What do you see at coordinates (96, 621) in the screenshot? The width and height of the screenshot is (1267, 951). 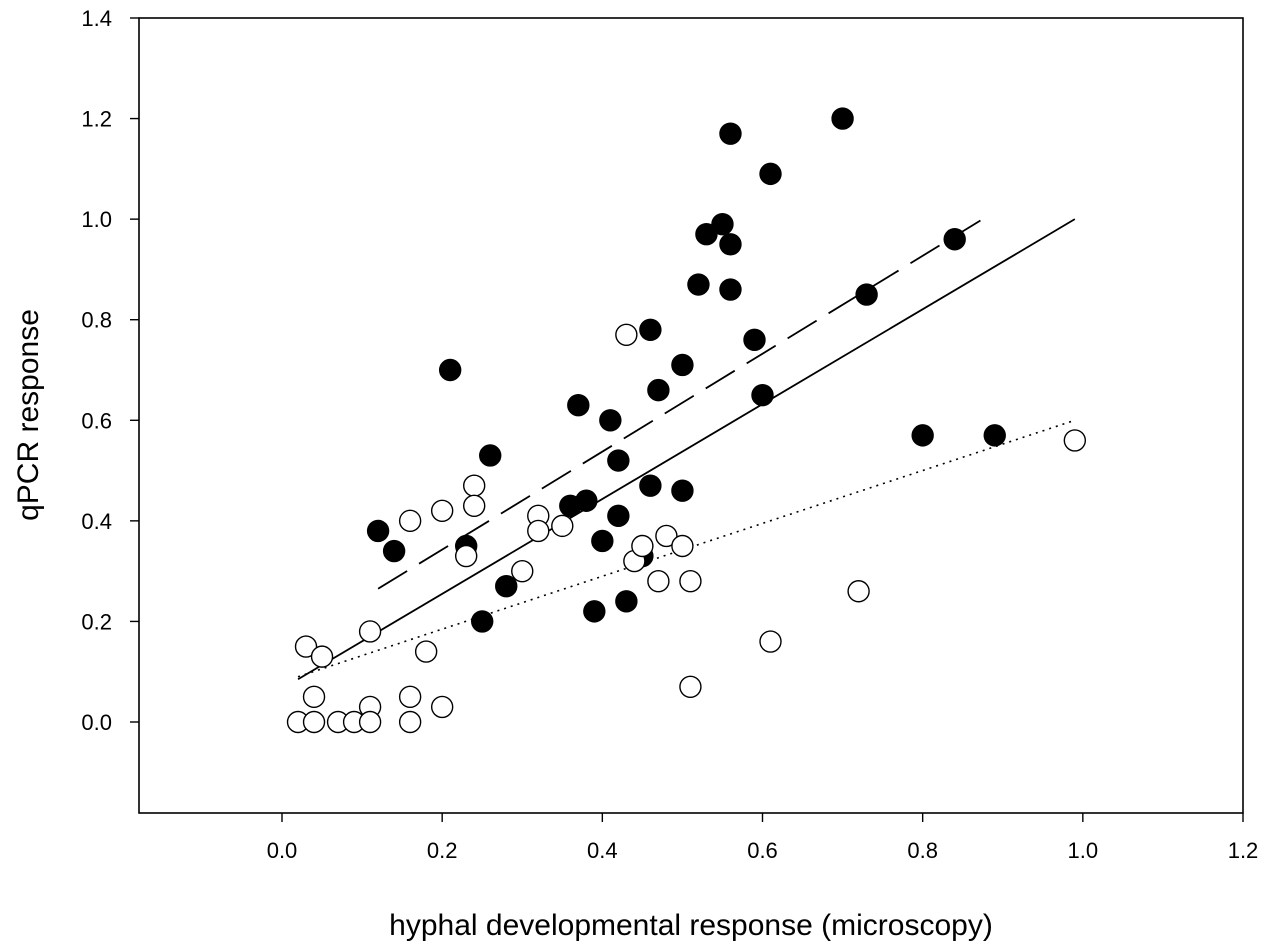 I see `y-tick-label: 0.2` at bounding box center [96, 621].